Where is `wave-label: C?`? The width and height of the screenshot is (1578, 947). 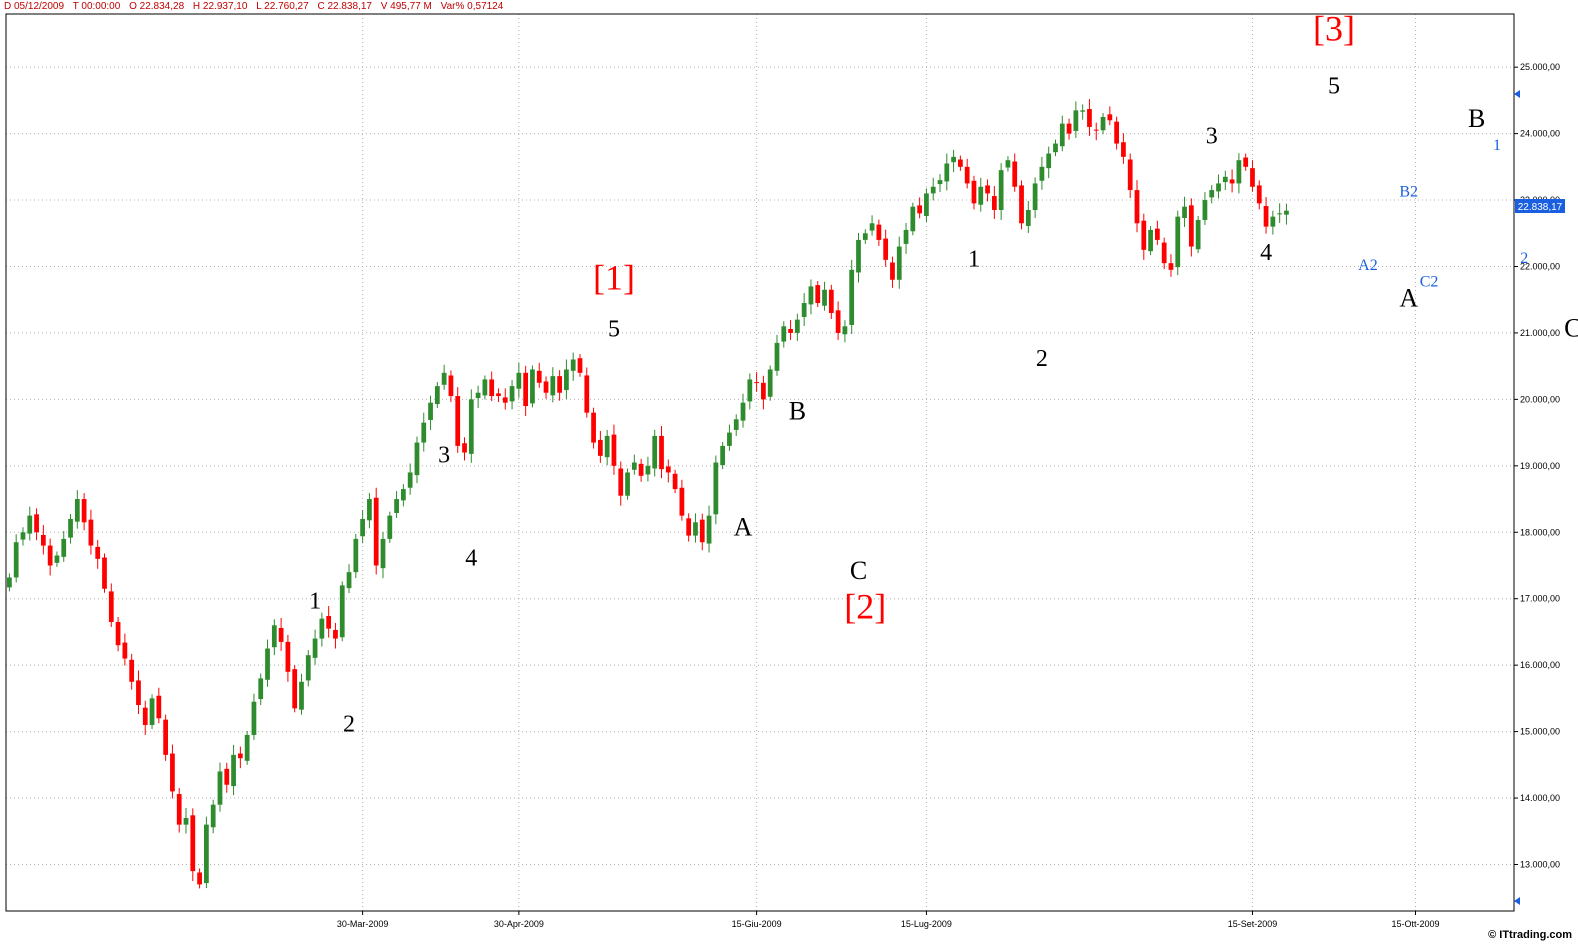
wave-label: C? is located at coordinates (1571, 327).